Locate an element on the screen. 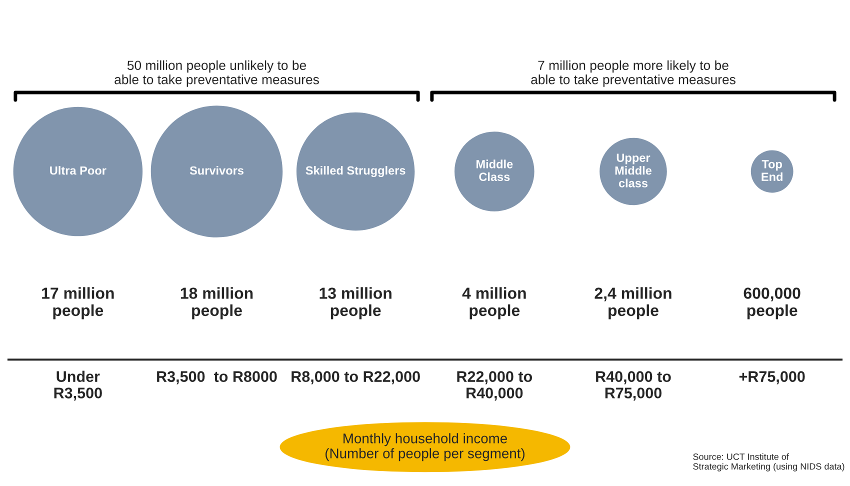  data-label: 2,4 million people is located at coordinates (633, 303).